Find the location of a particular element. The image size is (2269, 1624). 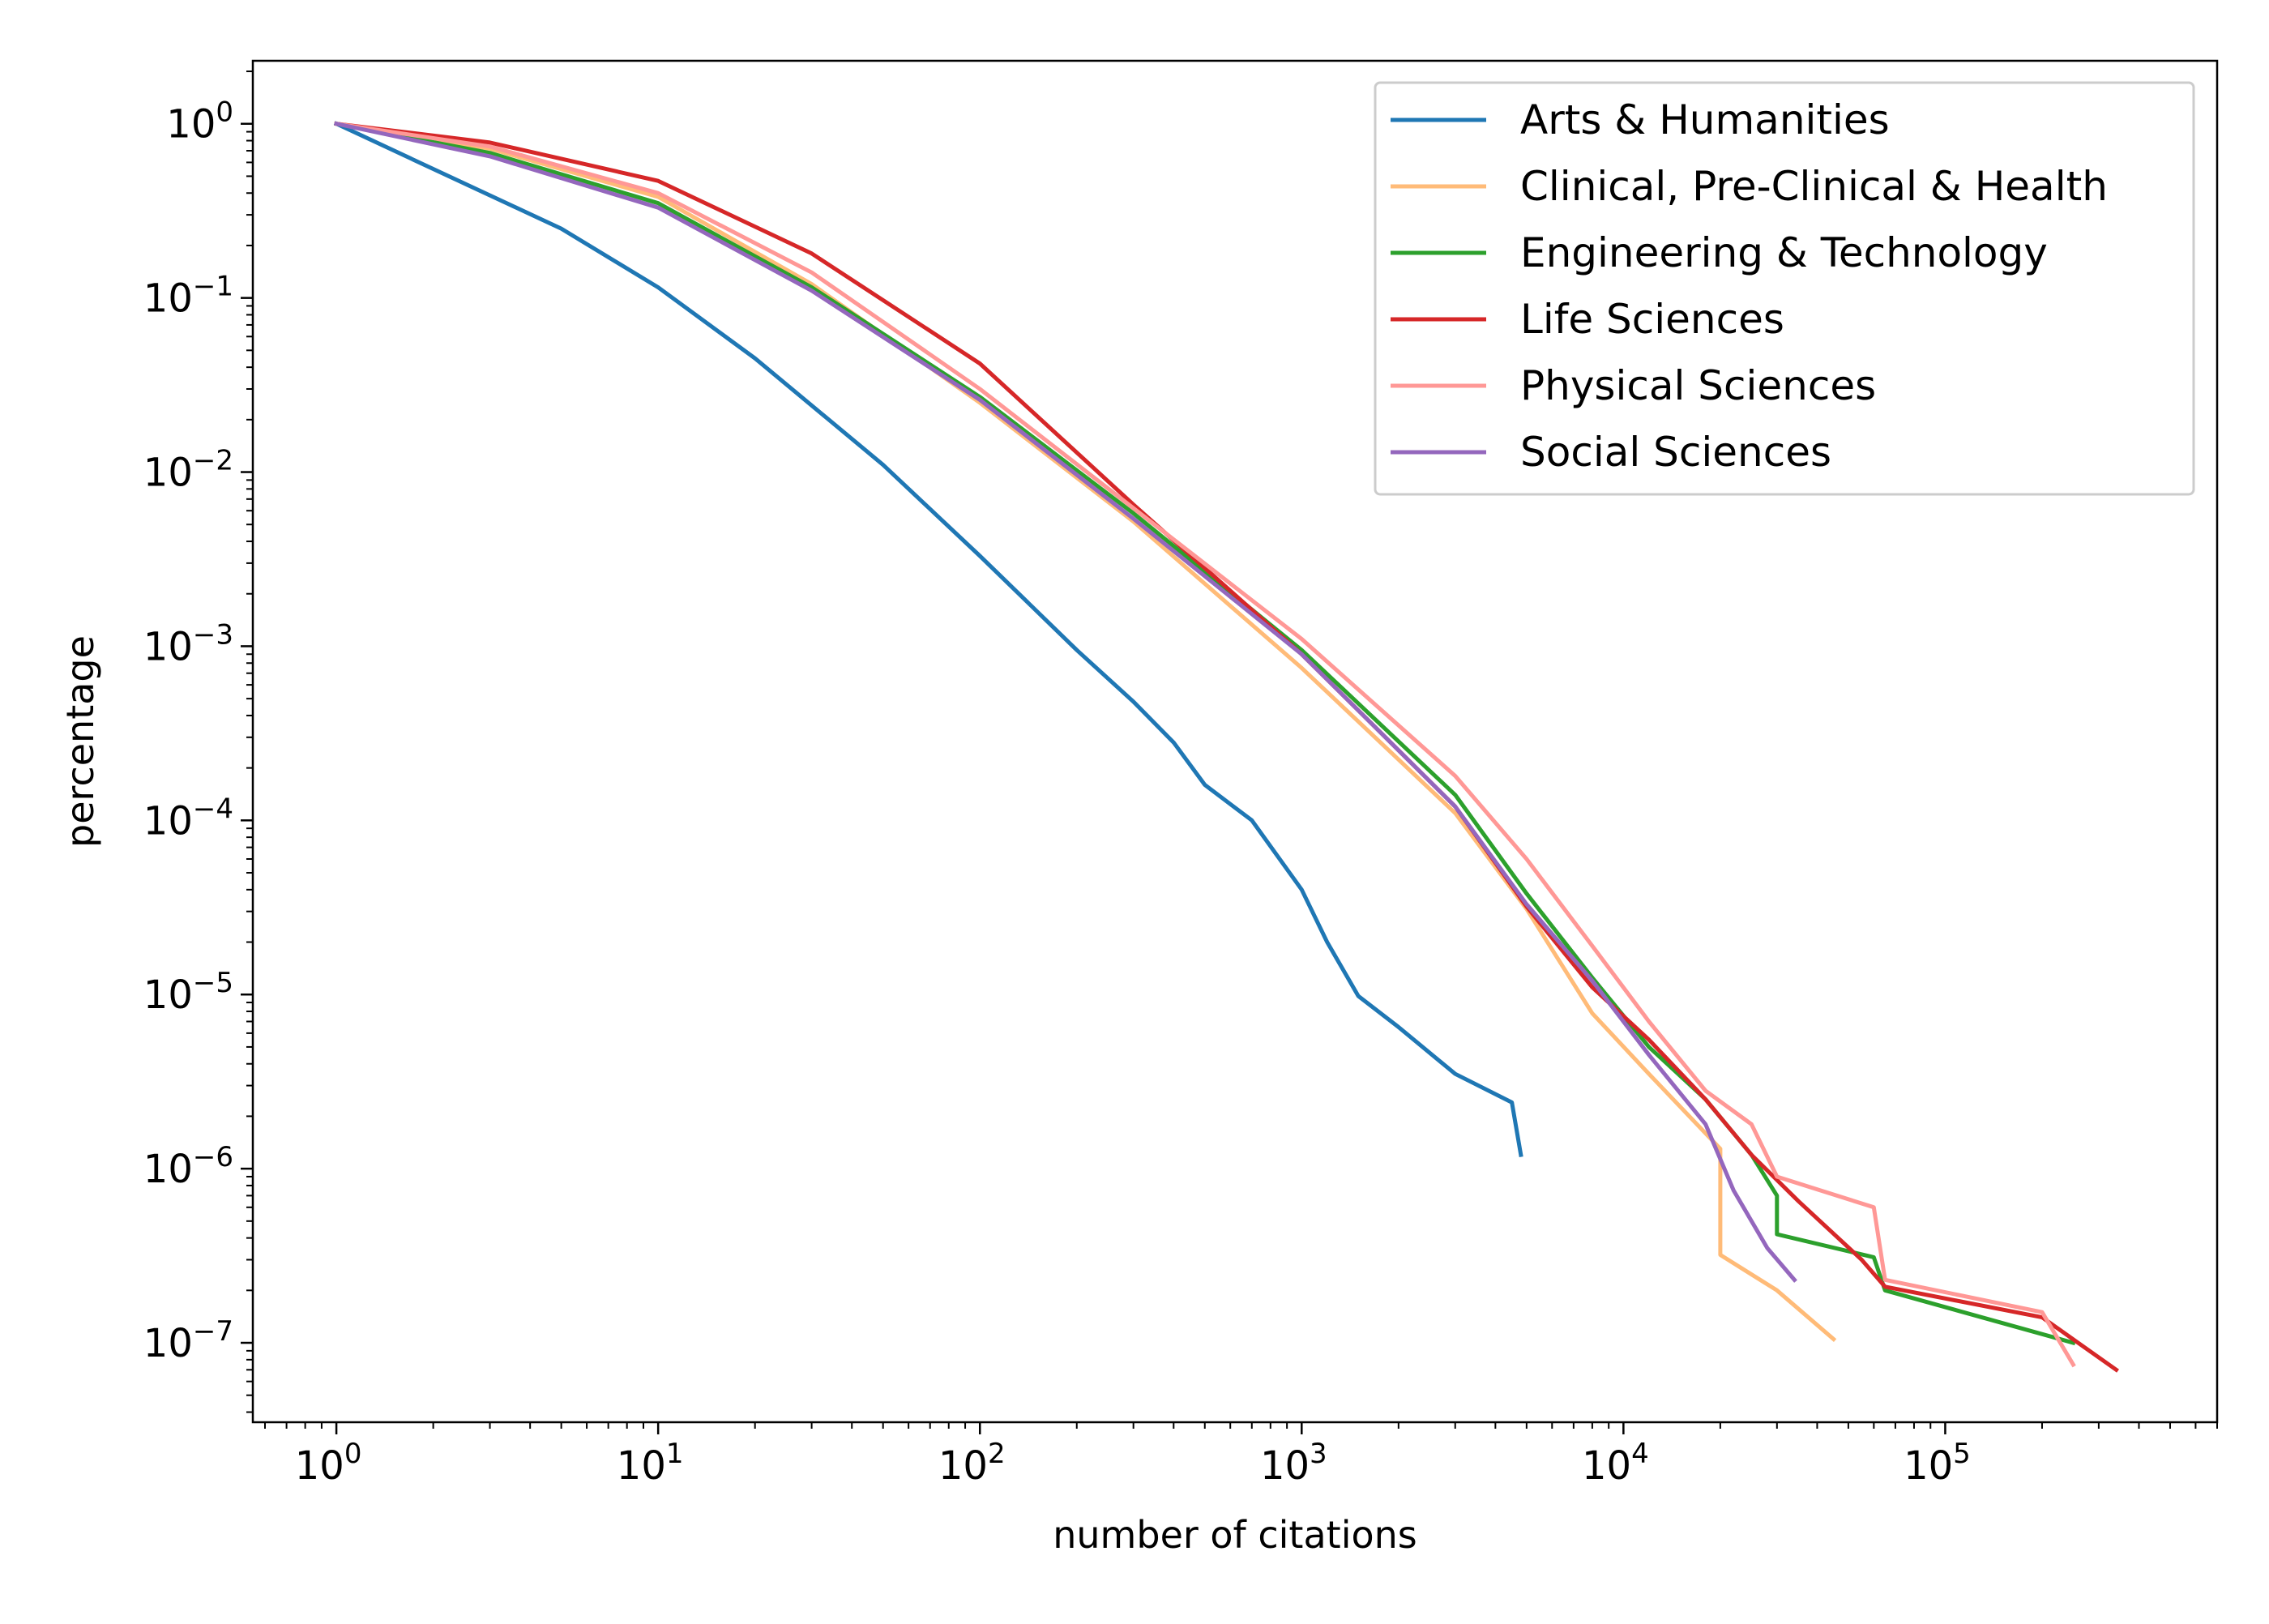

y-tick-label: 10⁰ is located at coordinates (200, 121).